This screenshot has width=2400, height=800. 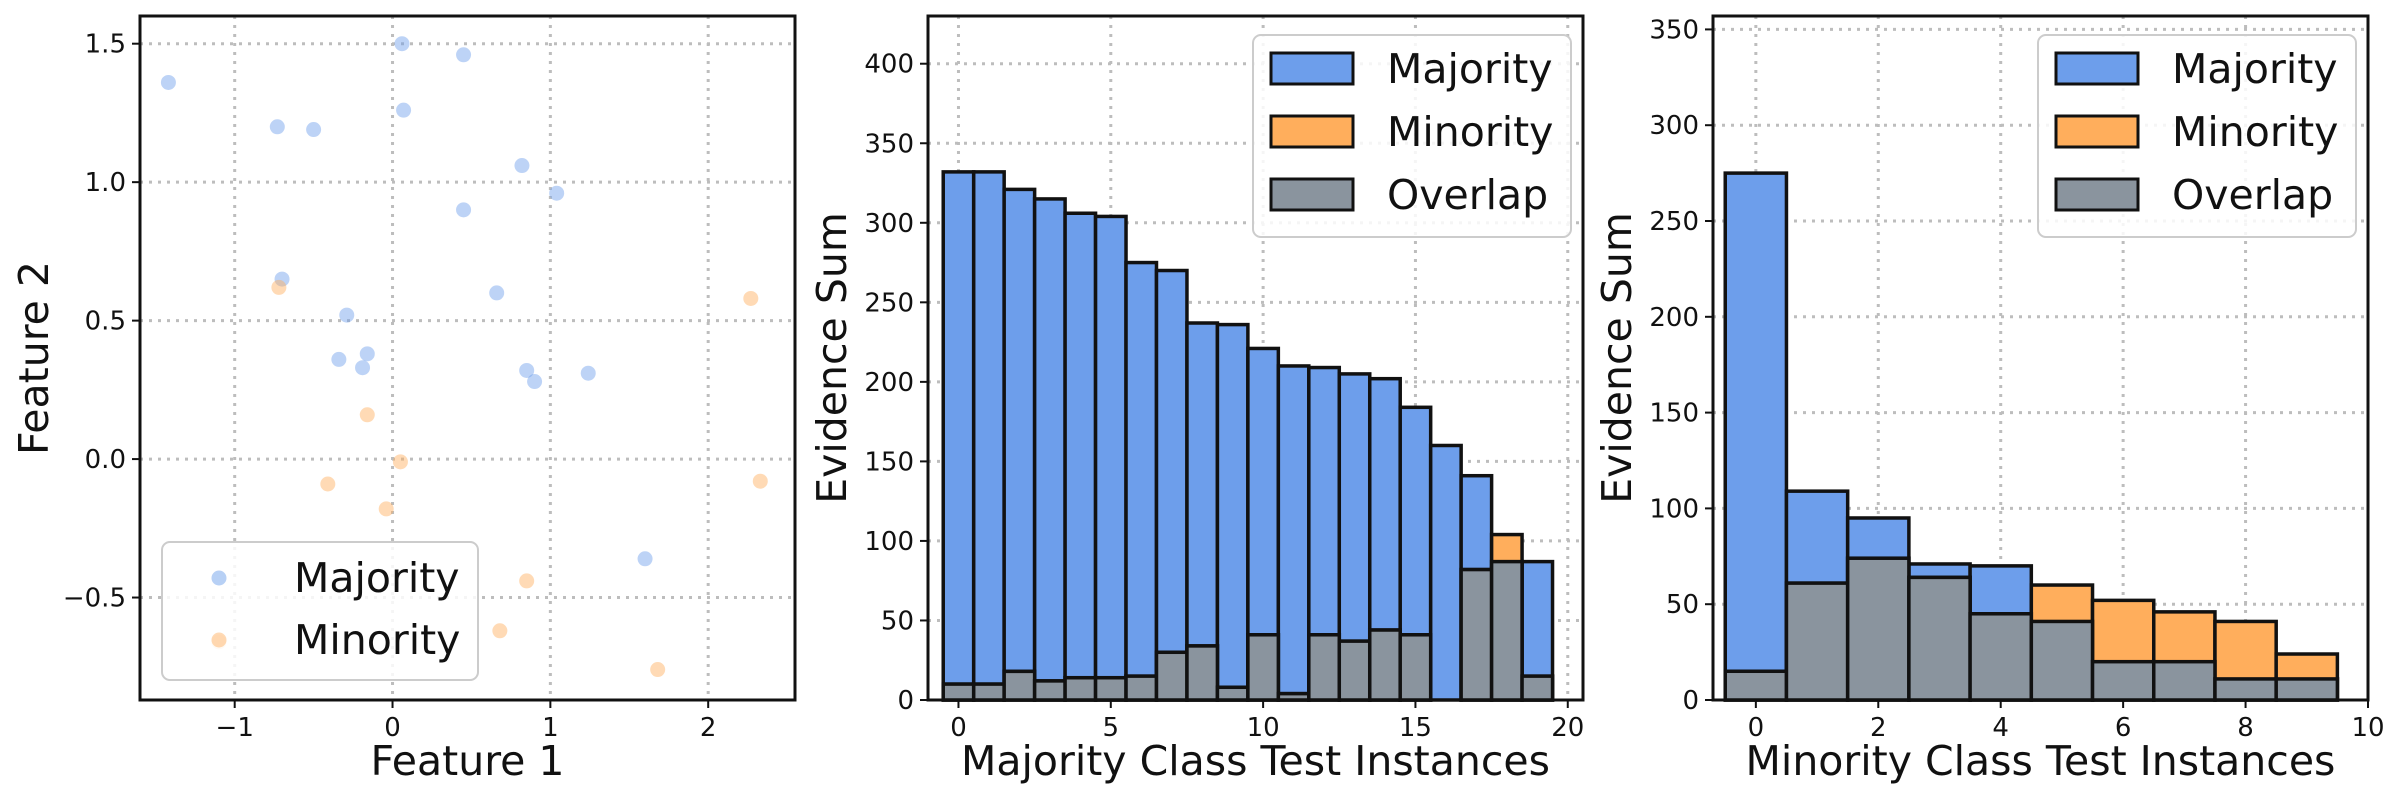 What do you see at coordinates (889, 65) in the screenshot?
I see `y-tick-label: 400` at bounding box center [889, 65].